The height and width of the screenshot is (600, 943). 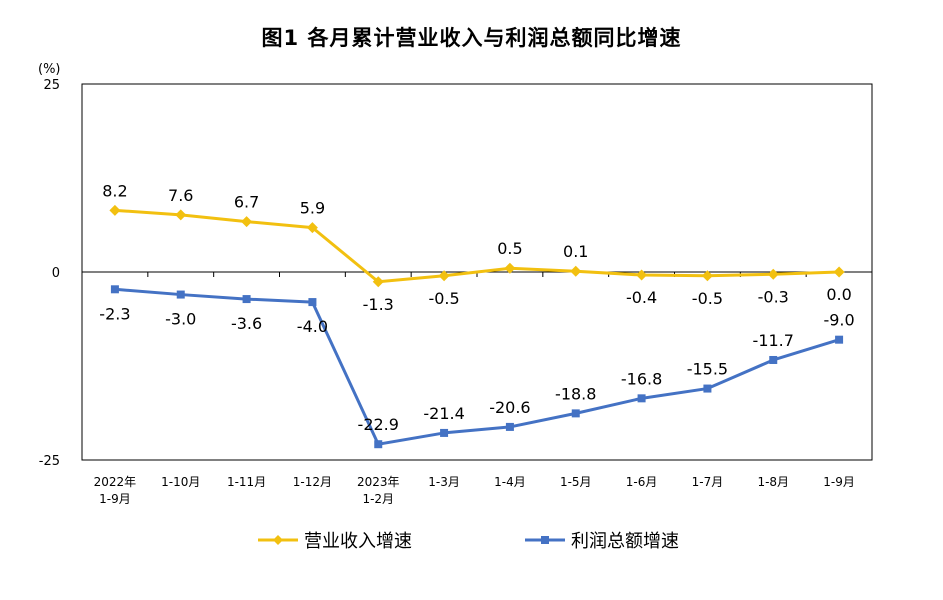 What do you see at coordinates (443, 413) in the screenshot?
I see `data-label: -21.4` at bounding box center [443, 413].